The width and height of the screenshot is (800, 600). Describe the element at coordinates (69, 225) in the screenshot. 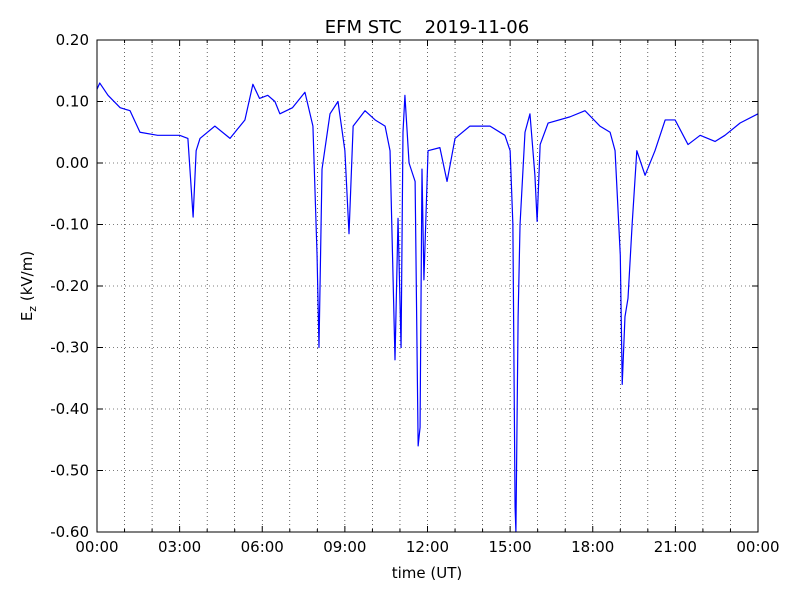

I see `y-tick-label: -0.10` at that location.